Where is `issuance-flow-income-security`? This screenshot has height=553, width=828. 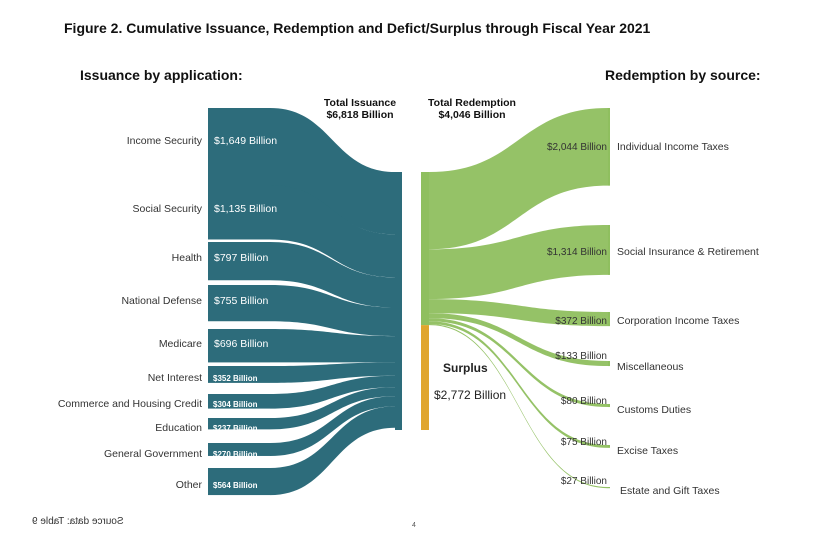
issuance-flow-income-security is located at coordinates (332, 171).